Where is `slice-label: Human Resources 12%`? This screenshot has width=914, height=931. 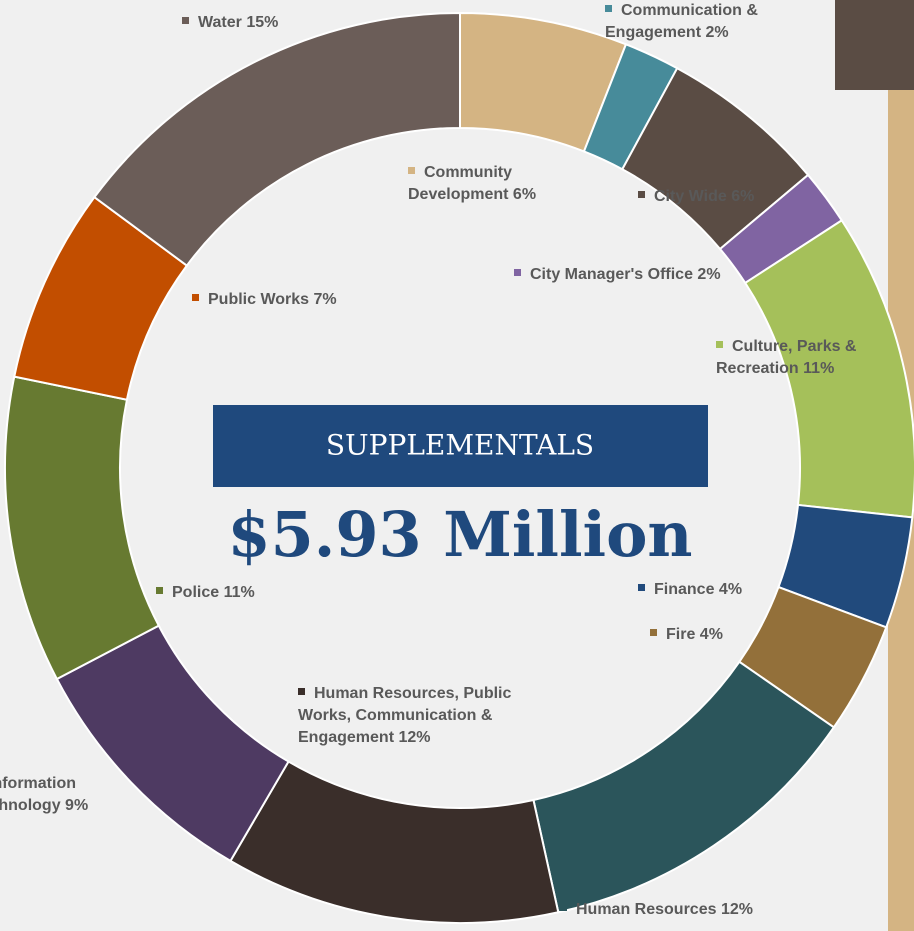
slice-label: Human Resources 12% is located at coordinates (690, 910).